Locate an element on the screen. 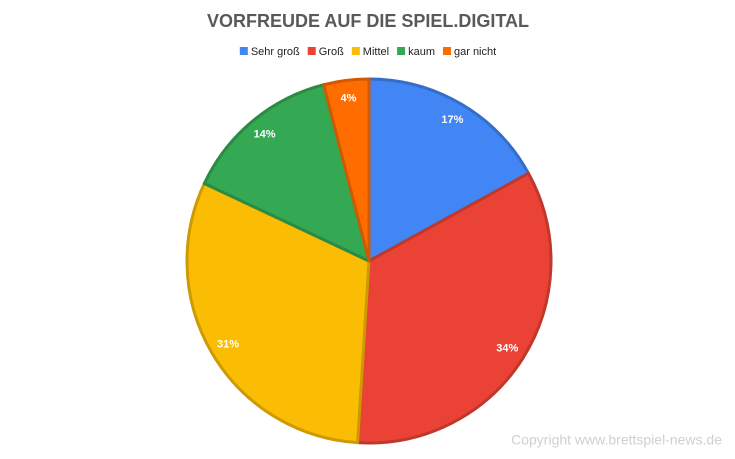 Image resolution: width=735 pixels, height=459 pixels. legend: Sehr groß Groß Mittel kaum gar nicht is located at coordinates (367, 52).